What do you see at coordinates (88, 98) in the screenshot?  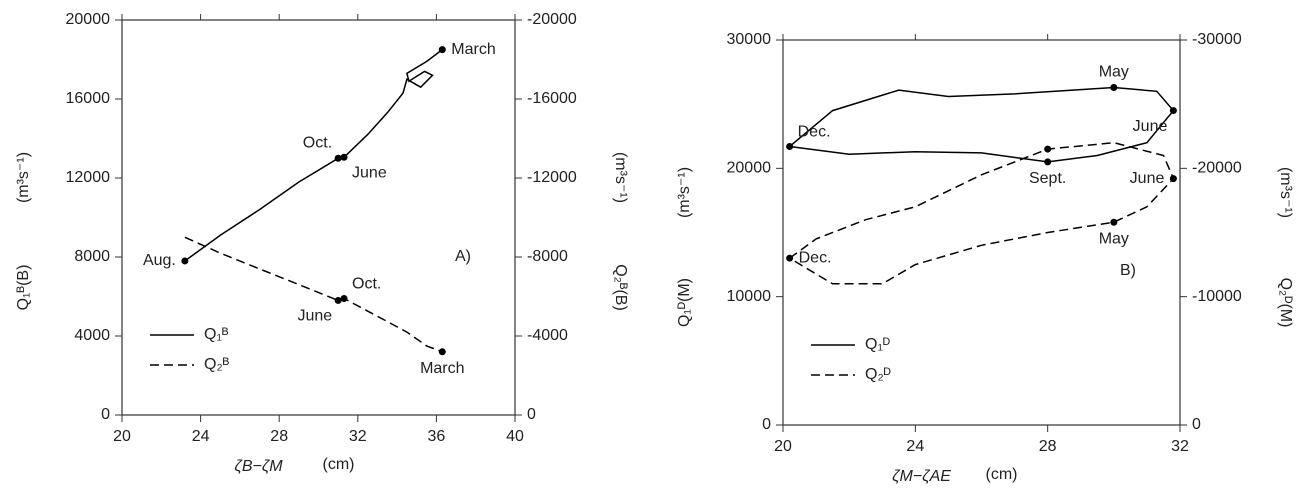 I see `y-tick-label: 16000` at bounding box center [88, 98].